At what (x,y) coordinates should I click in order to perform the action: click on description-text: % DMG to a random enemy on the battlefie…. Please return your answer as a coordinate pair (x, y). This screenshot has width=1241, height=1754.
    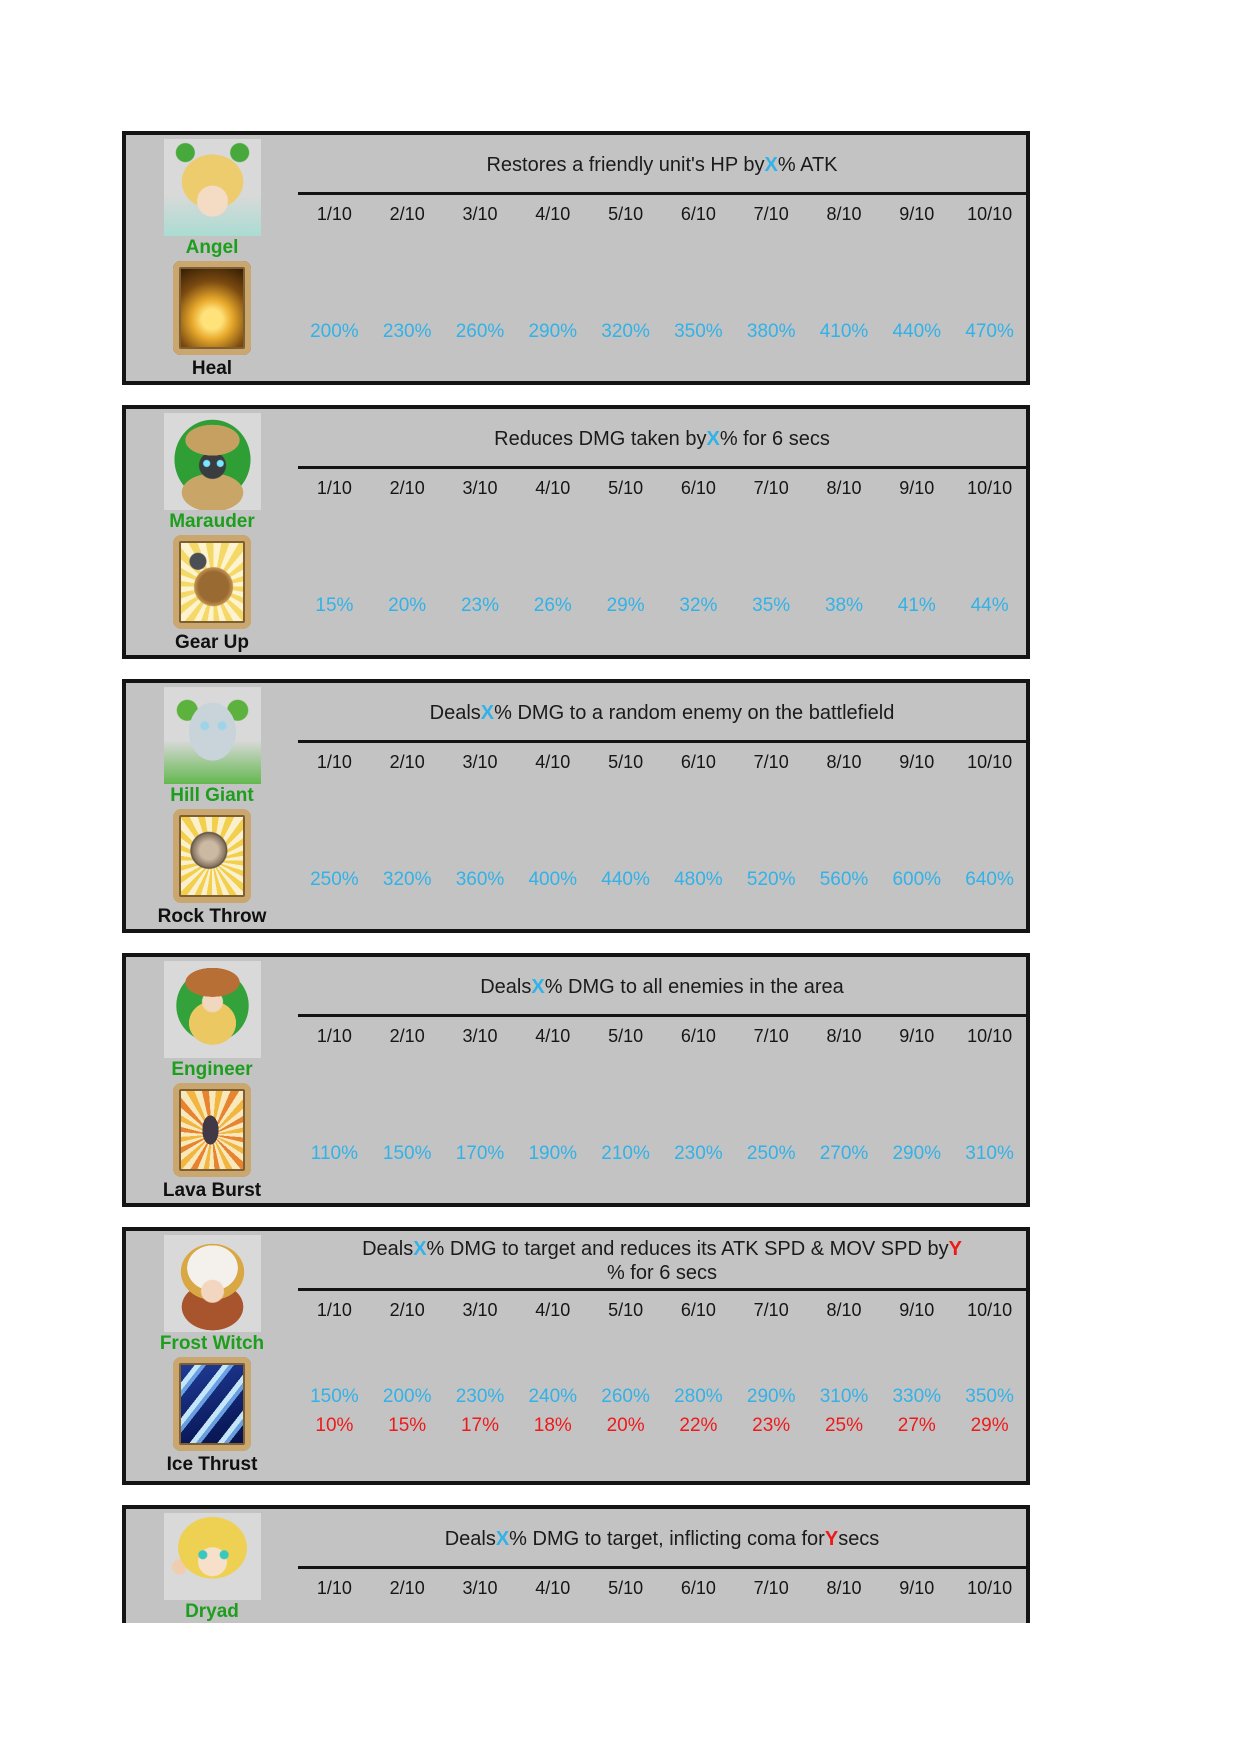
    Looking at the image, I should click on (694, 712).